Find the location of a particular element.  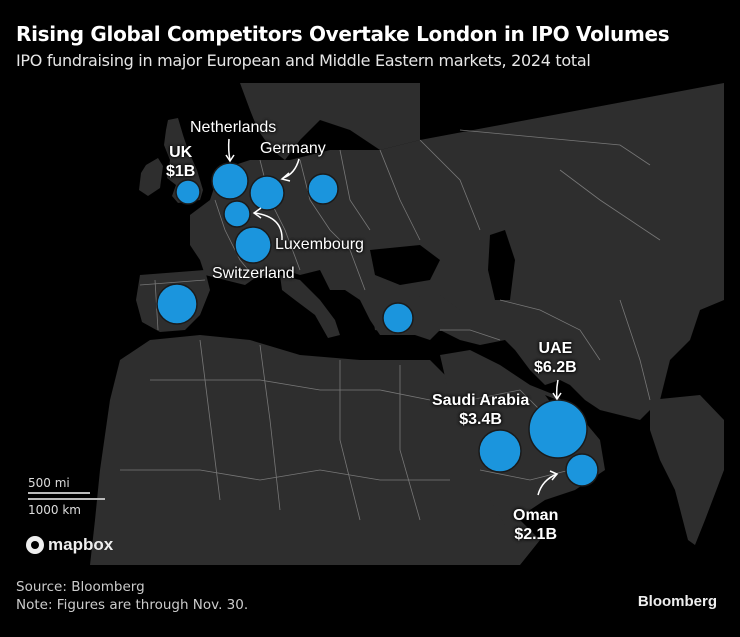

arrow-uae is located at coordinates (557, 389).